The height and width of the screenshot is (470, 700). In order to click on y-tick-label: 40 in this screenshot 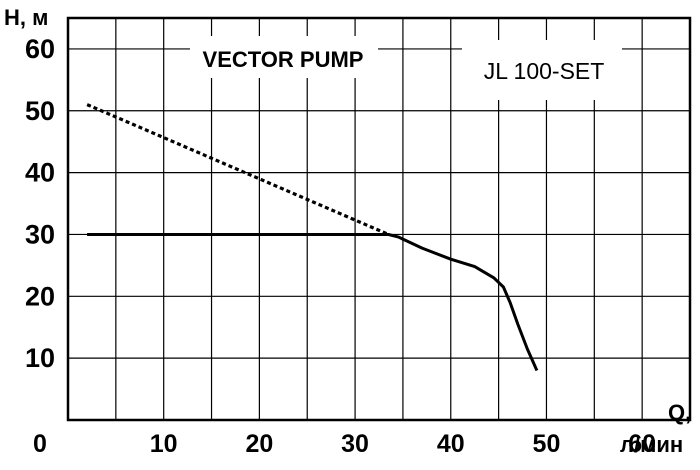, I will do `click(40, 173)`.